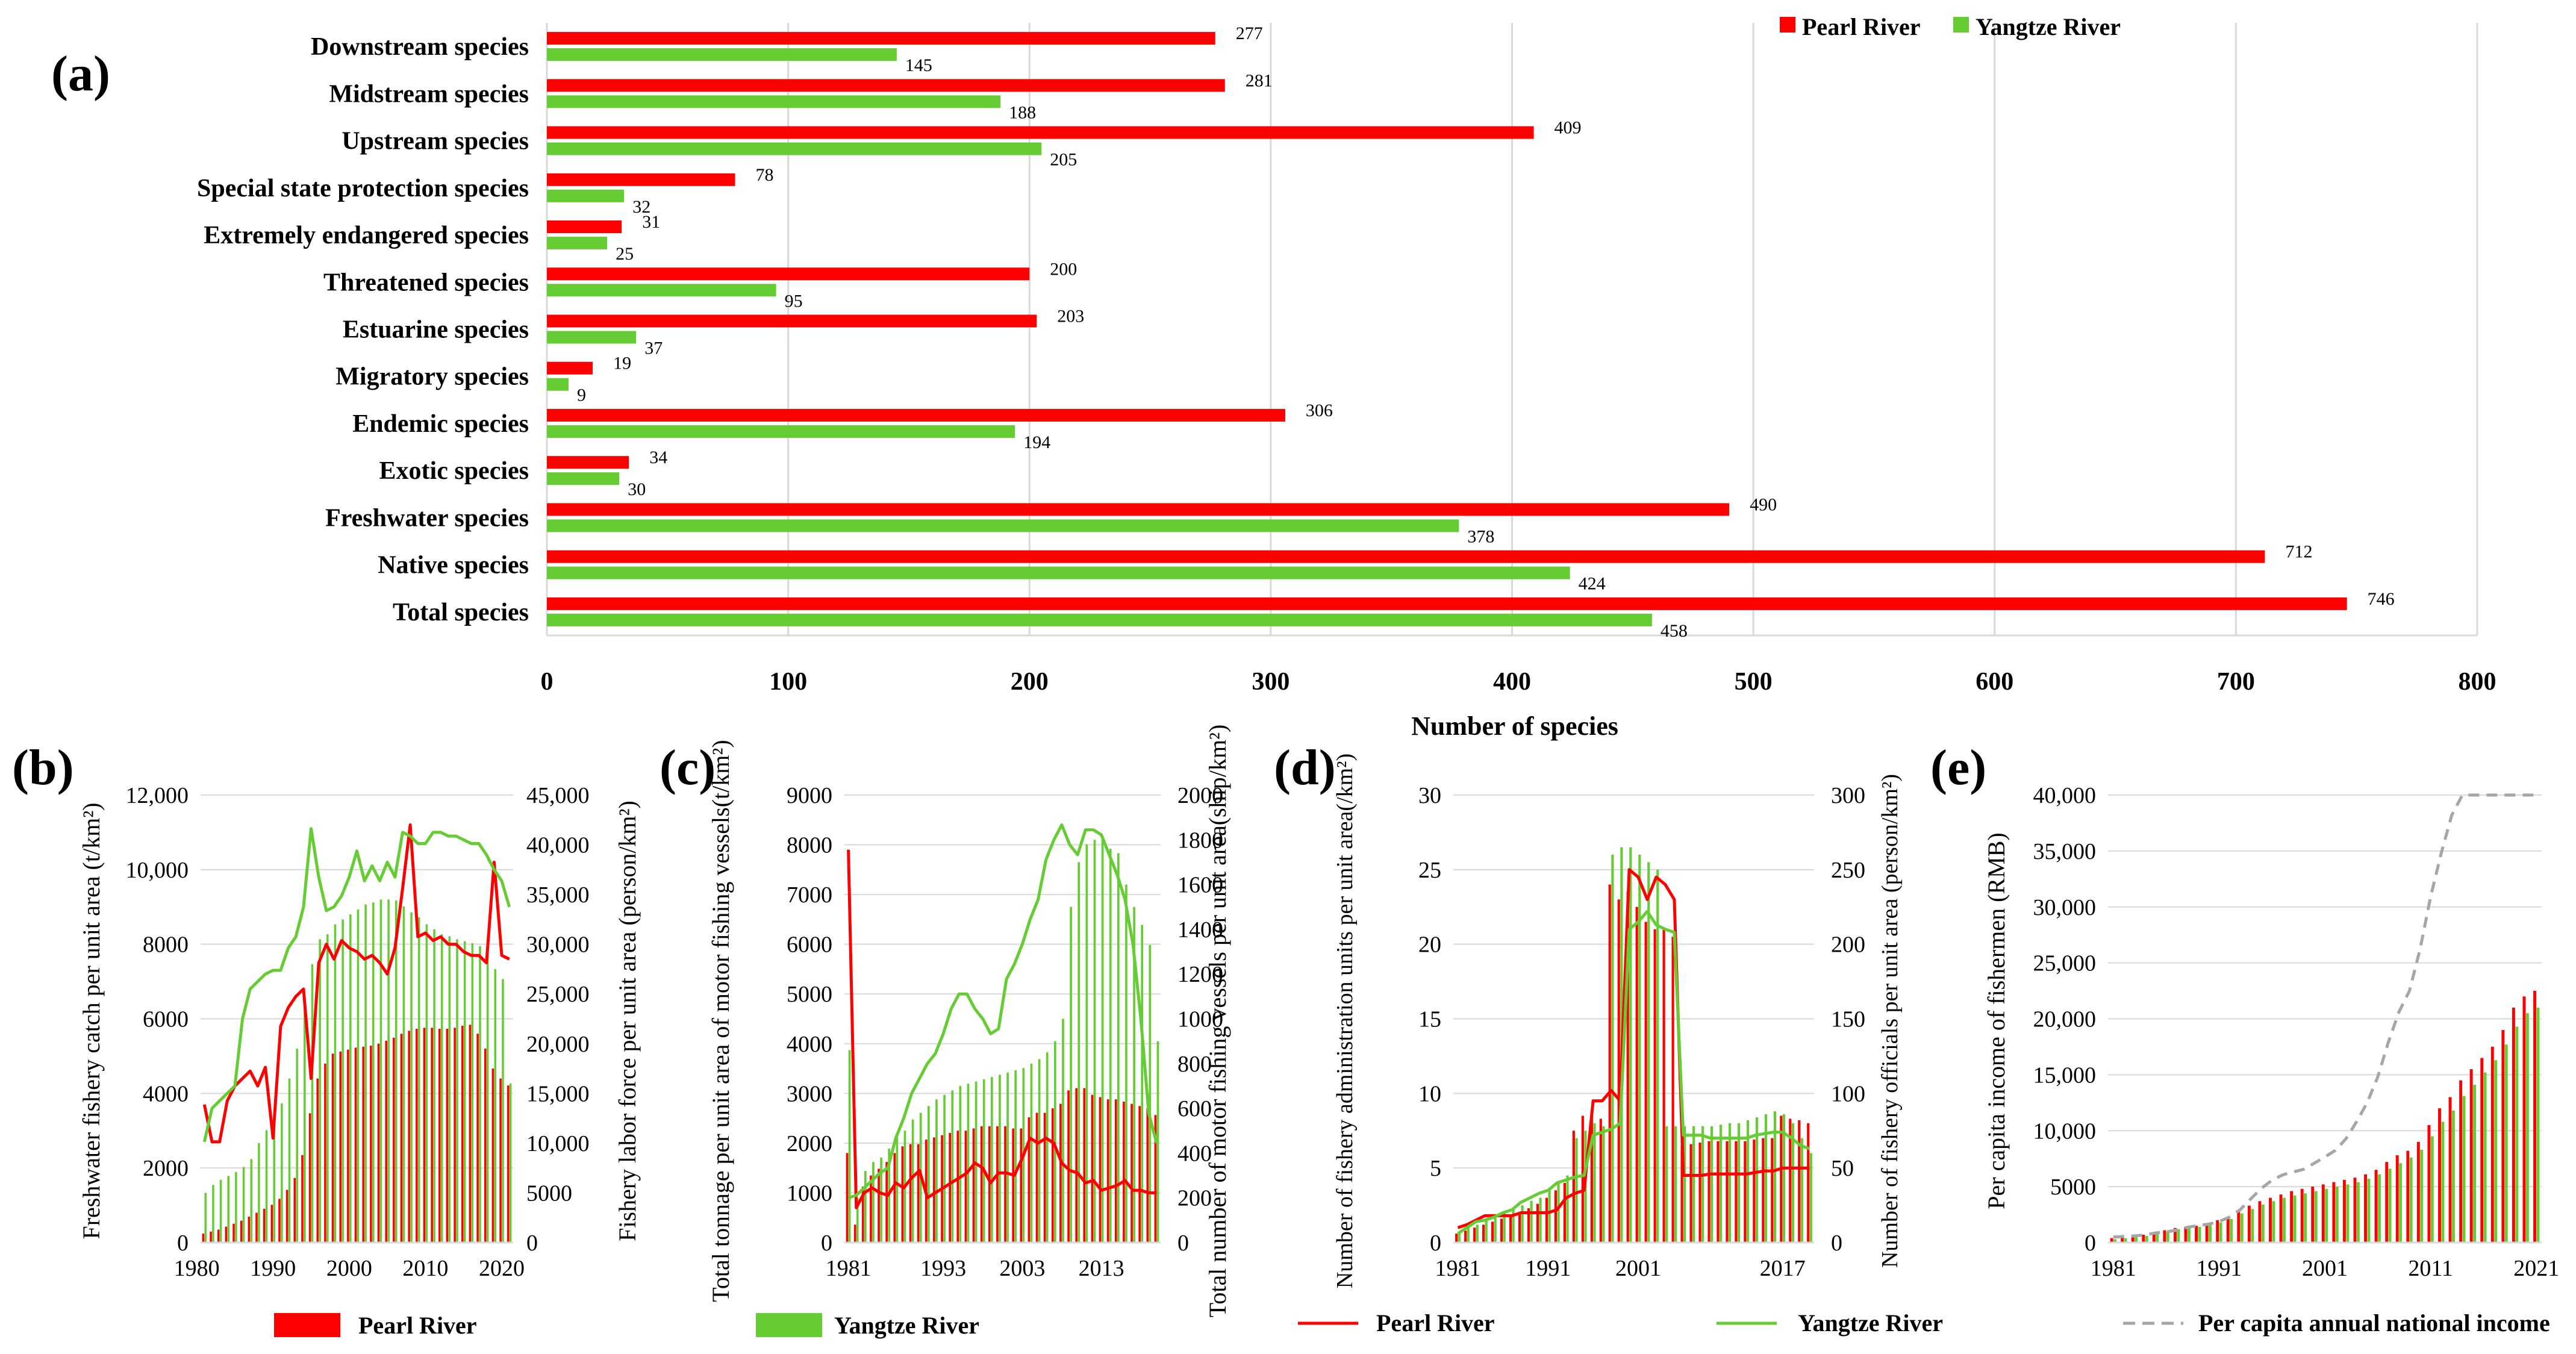 The width and height of the screenshot is (2576, 1354). What do you see at coordinates (417, 1325) in the screenshot?
I see `legend-bar-pearl: Pearl River` at bounding box center [417, 1325].